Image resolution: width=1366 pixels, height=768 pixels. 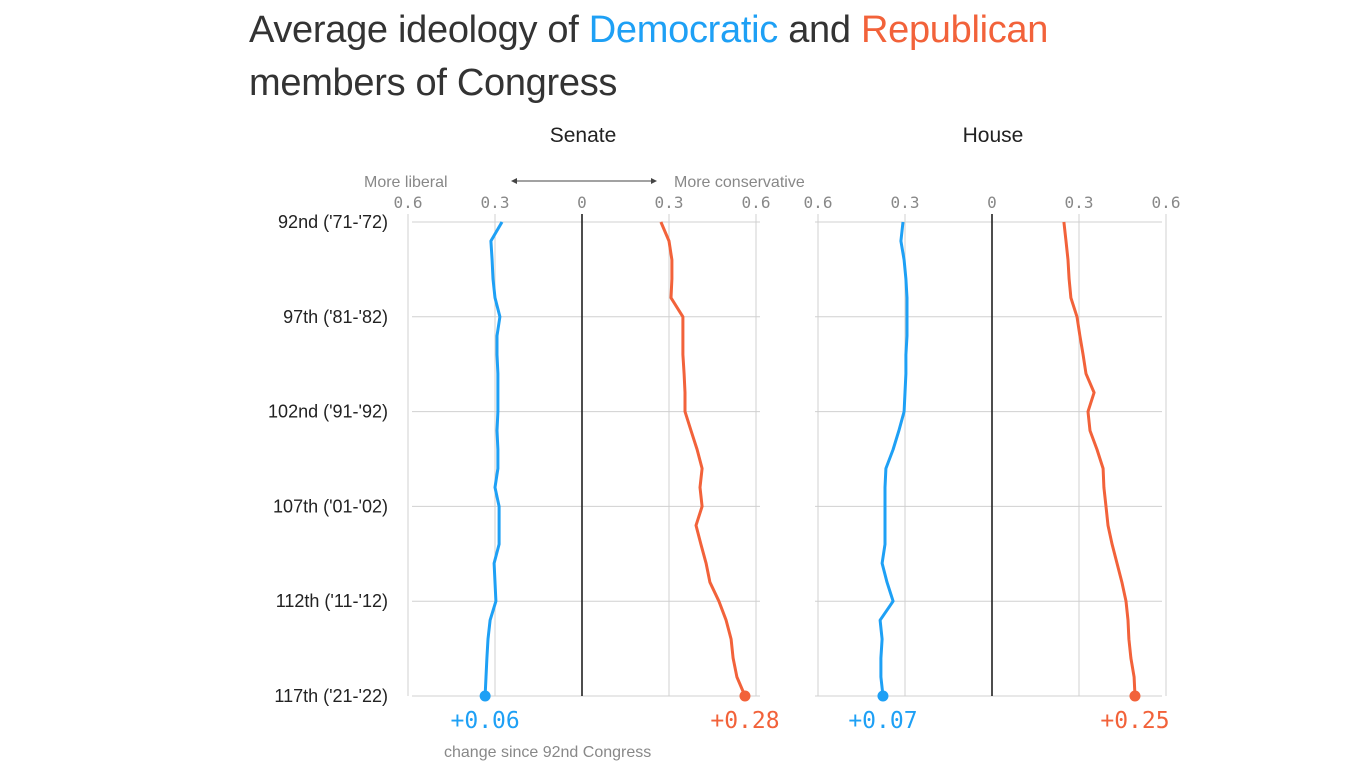 I want to click on y-tick-label: 102nd ('91-'92), so click(x=328, y=412).